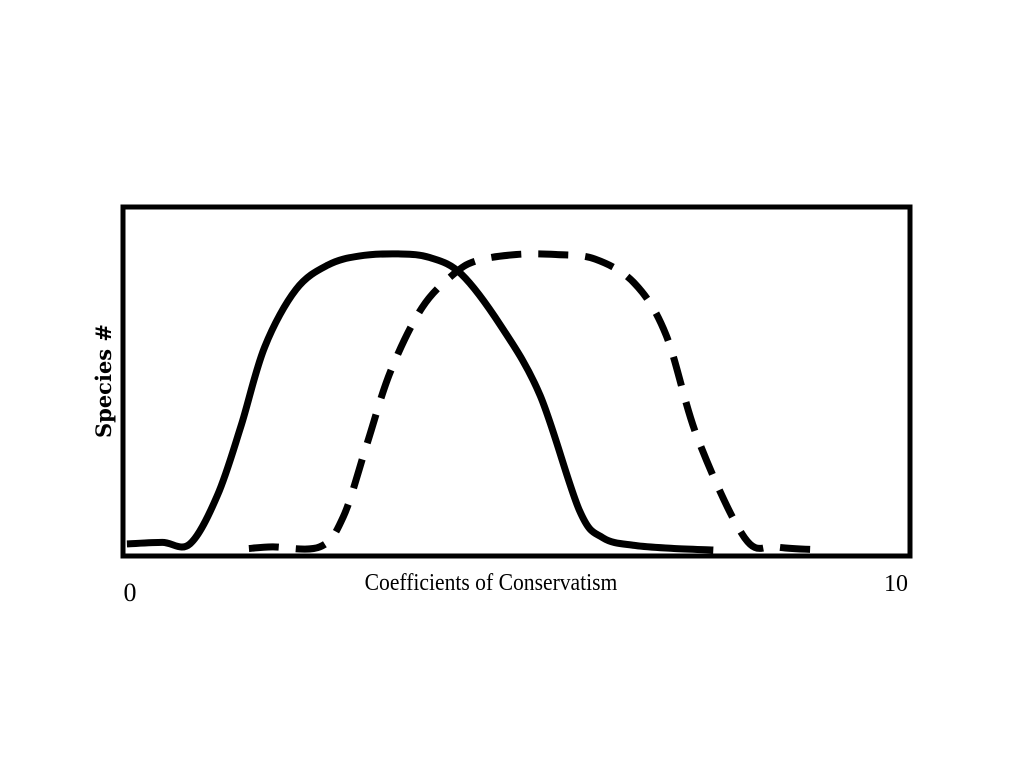 The height and width of the screenshot is (768, 1024). I want to click on x-axis-label: Coefficients of Conservatism, so click(491, 582).